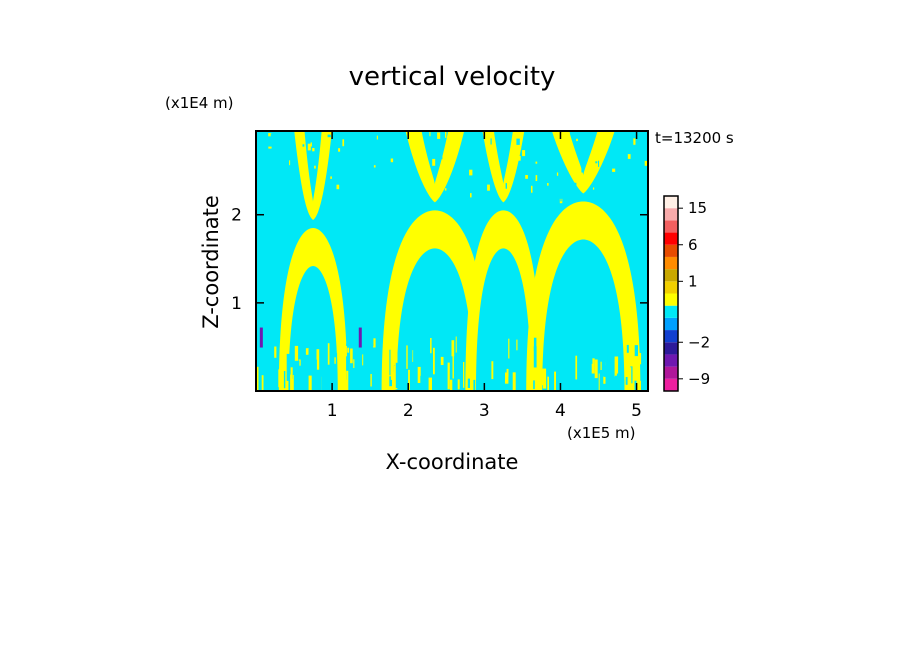 This screenshot has width=904, height=654. I want to click on chart-title: vertical velocity, so click(452, 77).